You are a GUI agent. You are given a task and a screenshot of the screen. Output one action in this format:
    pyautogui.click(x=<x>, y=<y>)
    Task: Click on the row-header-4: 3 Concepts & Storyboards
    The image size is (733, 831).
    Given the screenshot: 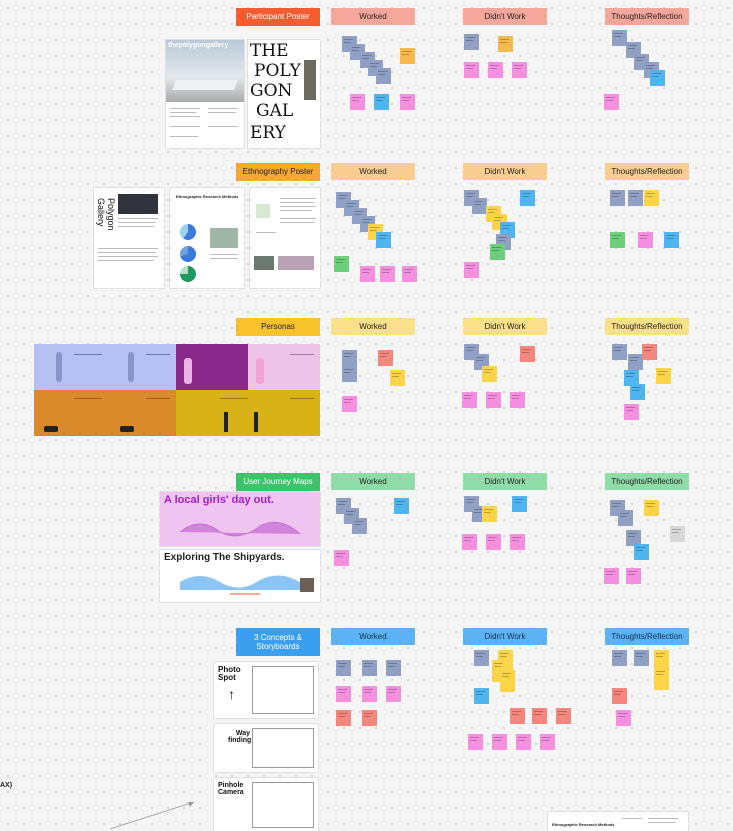 What is the action you would take?
    pyautogui.click(x=278, y=642)
    